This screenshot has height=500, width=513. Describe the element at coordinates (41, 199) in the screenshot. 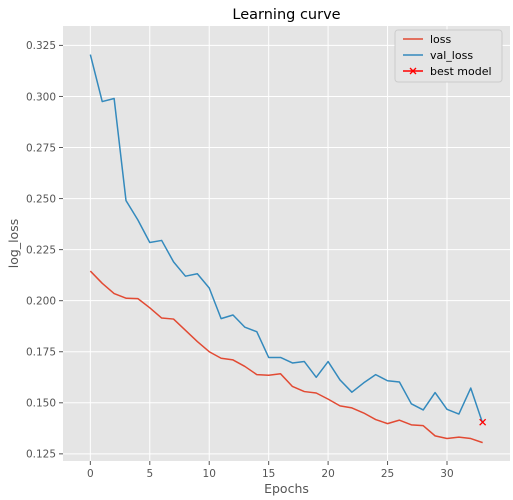

I see `y-tick-label: 0.250` at that location.